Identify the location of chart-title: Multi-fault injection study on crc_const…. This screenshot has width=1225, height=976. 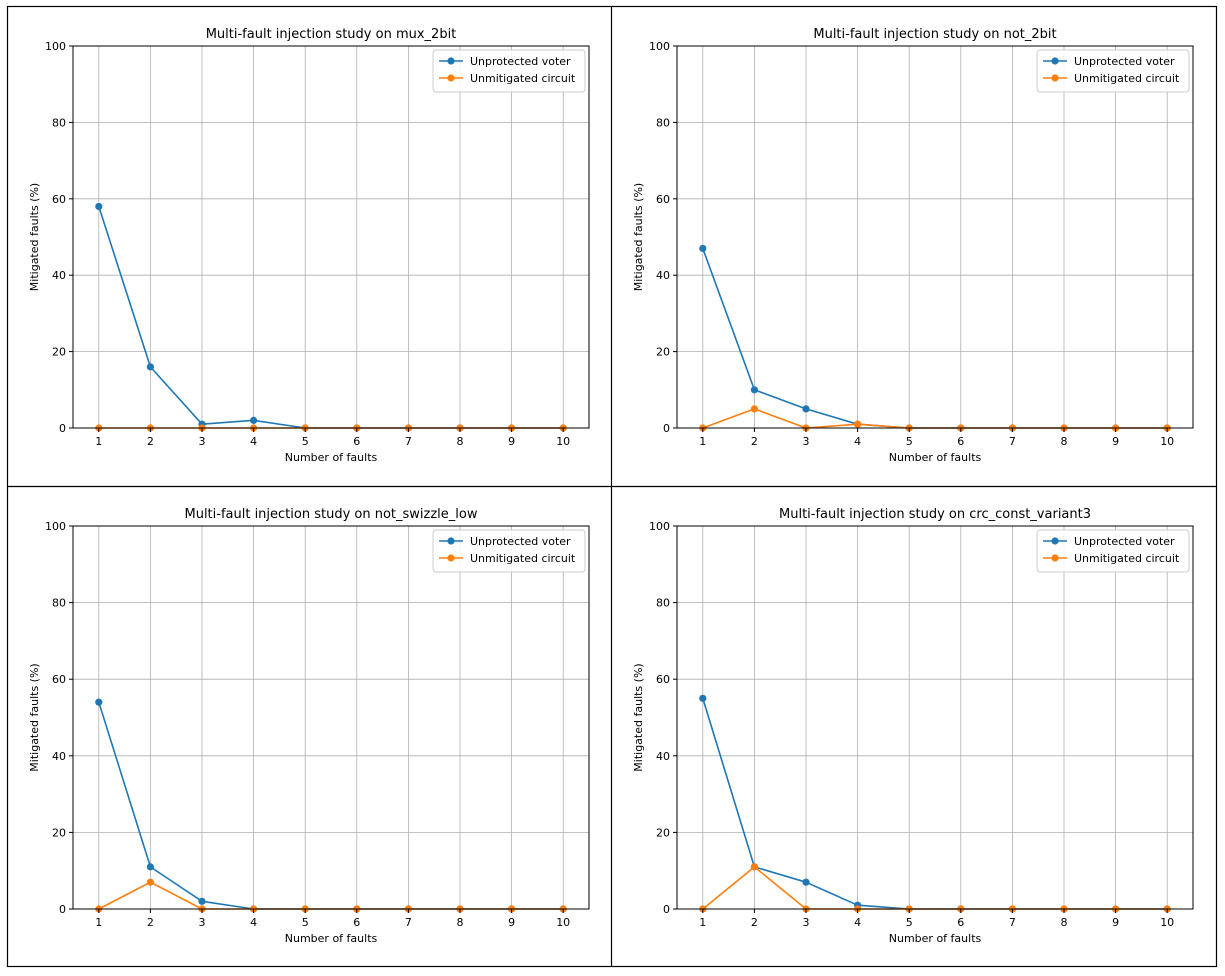
(935, 514).